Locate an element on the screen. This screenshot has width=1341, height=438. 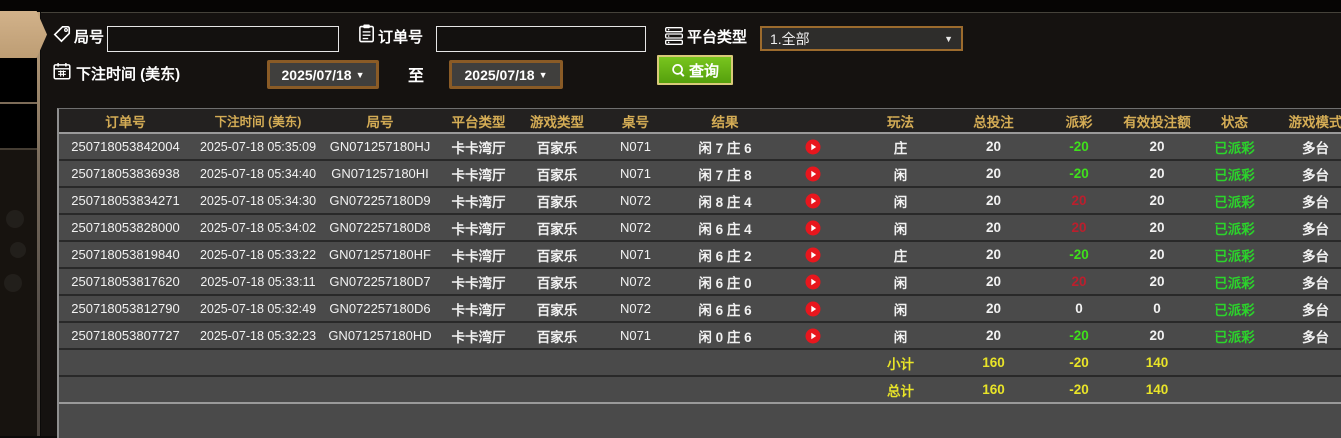
table-no-cell: N071 is located at coordinates (635, 146).